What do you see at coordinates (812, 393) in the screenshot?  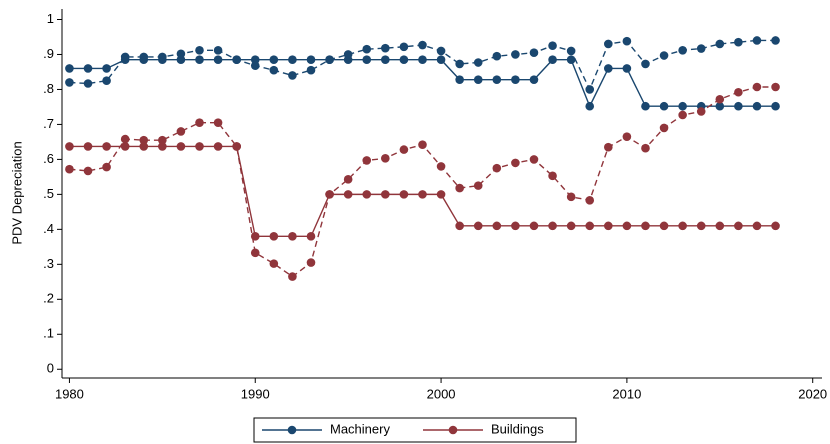 I see `x-tick-label: 2020` at bounding box center [812, 393].